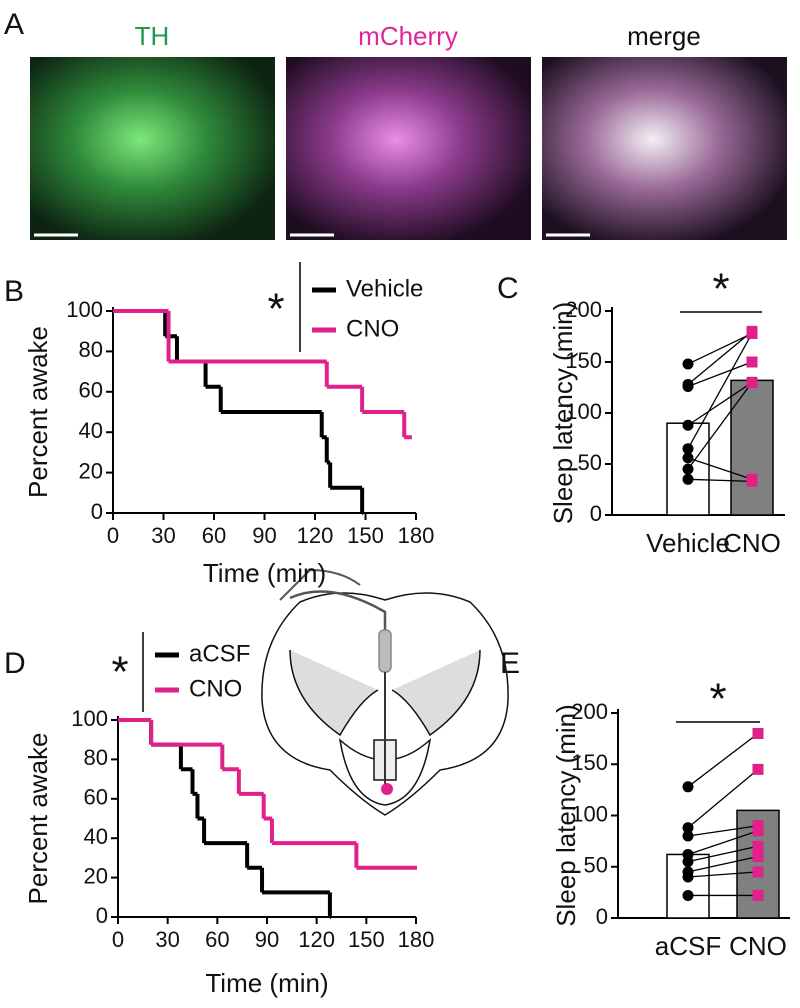  What do you see at coordinates (152, 36) in the screenshot?
I see `image-label: TH` at bounding box center [152, 36].